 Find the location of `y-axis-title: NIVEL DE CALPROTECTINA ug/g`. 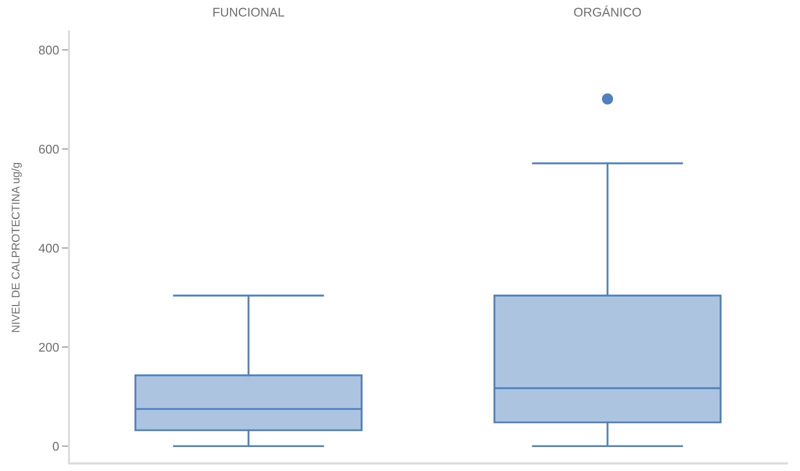

y-axis-title: NIVEL DE CALPROTECTINA ug/g is located at coordinates (16, 247).